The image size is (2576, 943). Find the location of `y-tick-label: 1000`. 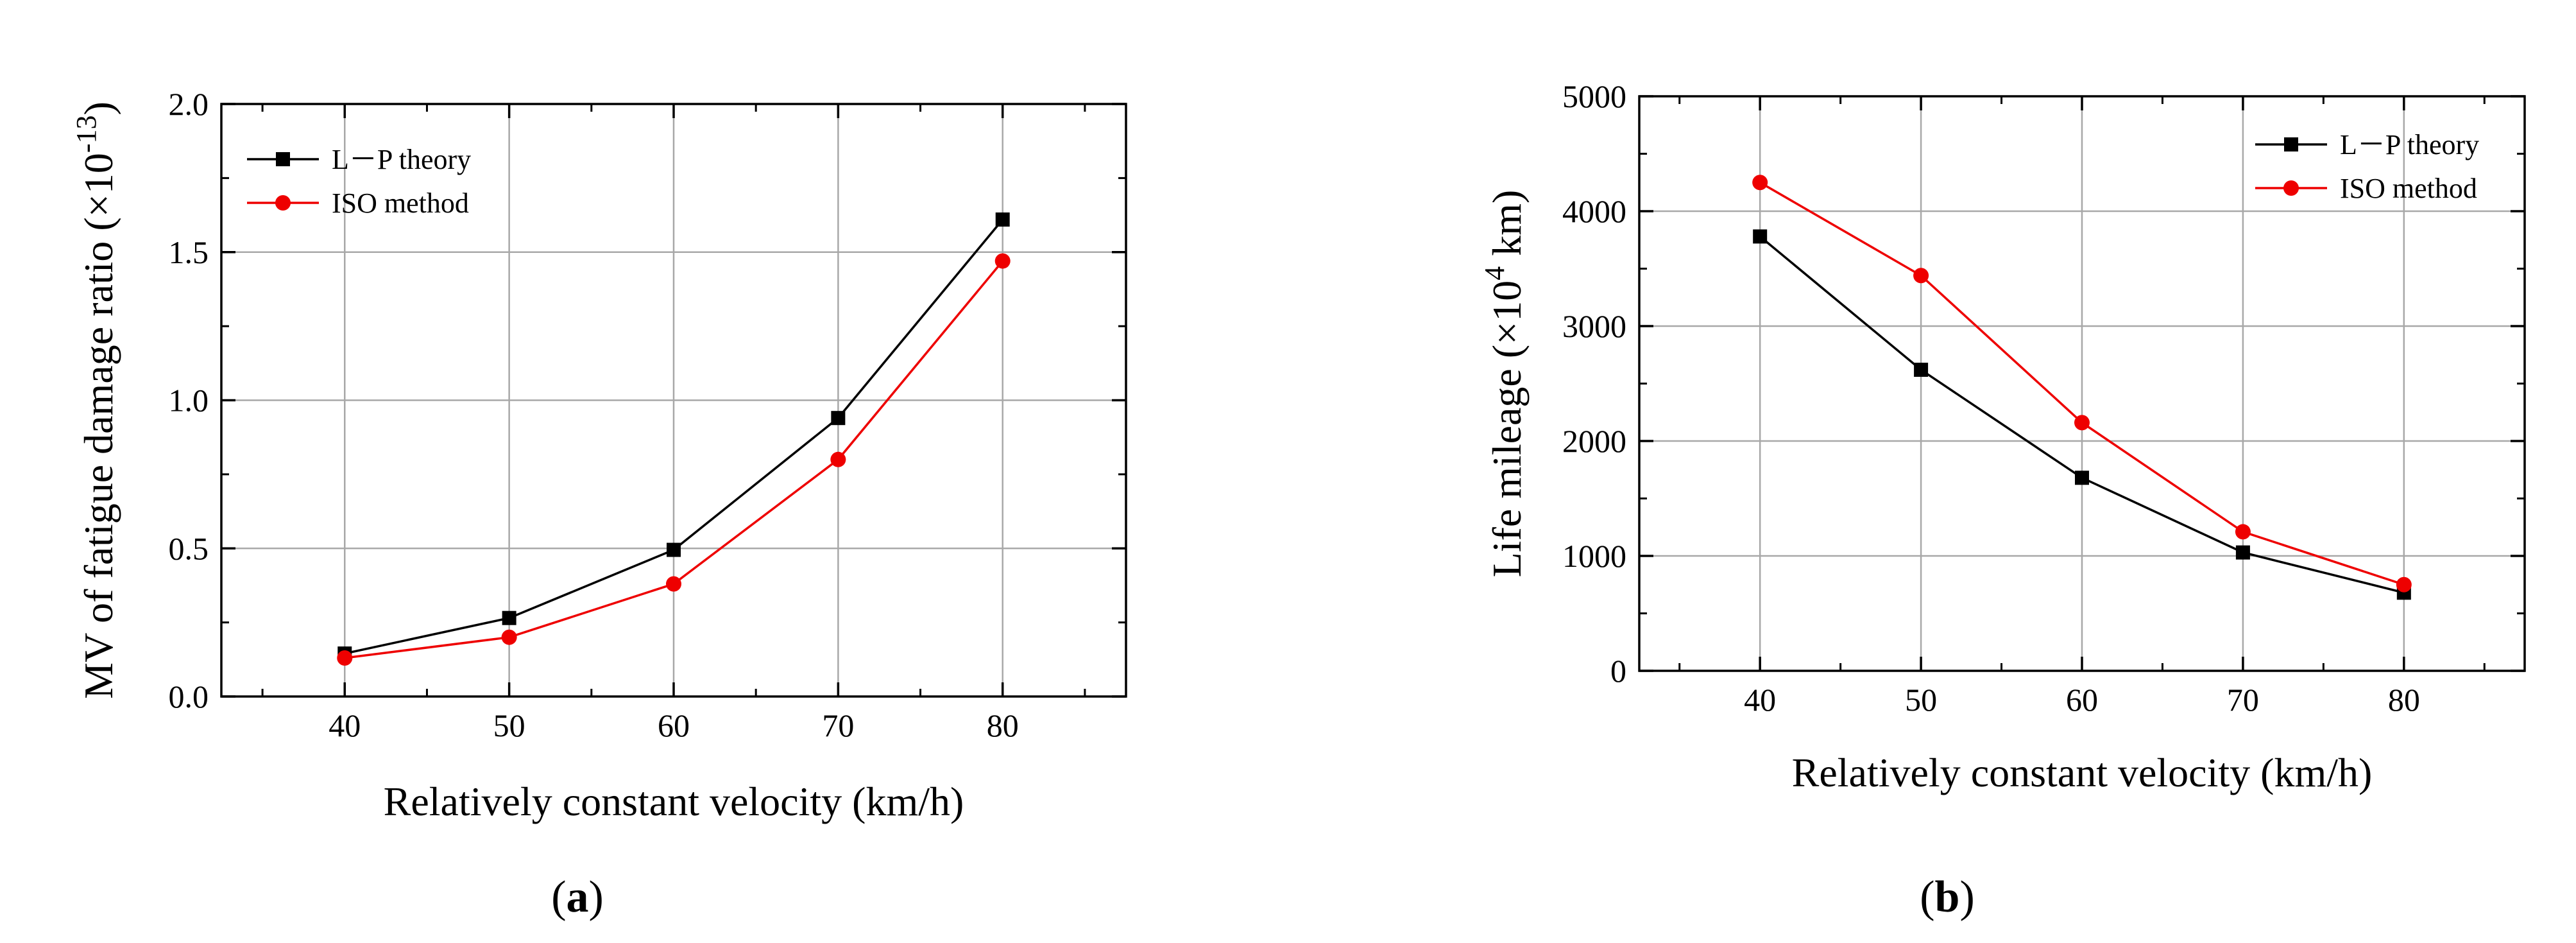

y-tick-label: 1000 is located at coordinates (1594, 556).